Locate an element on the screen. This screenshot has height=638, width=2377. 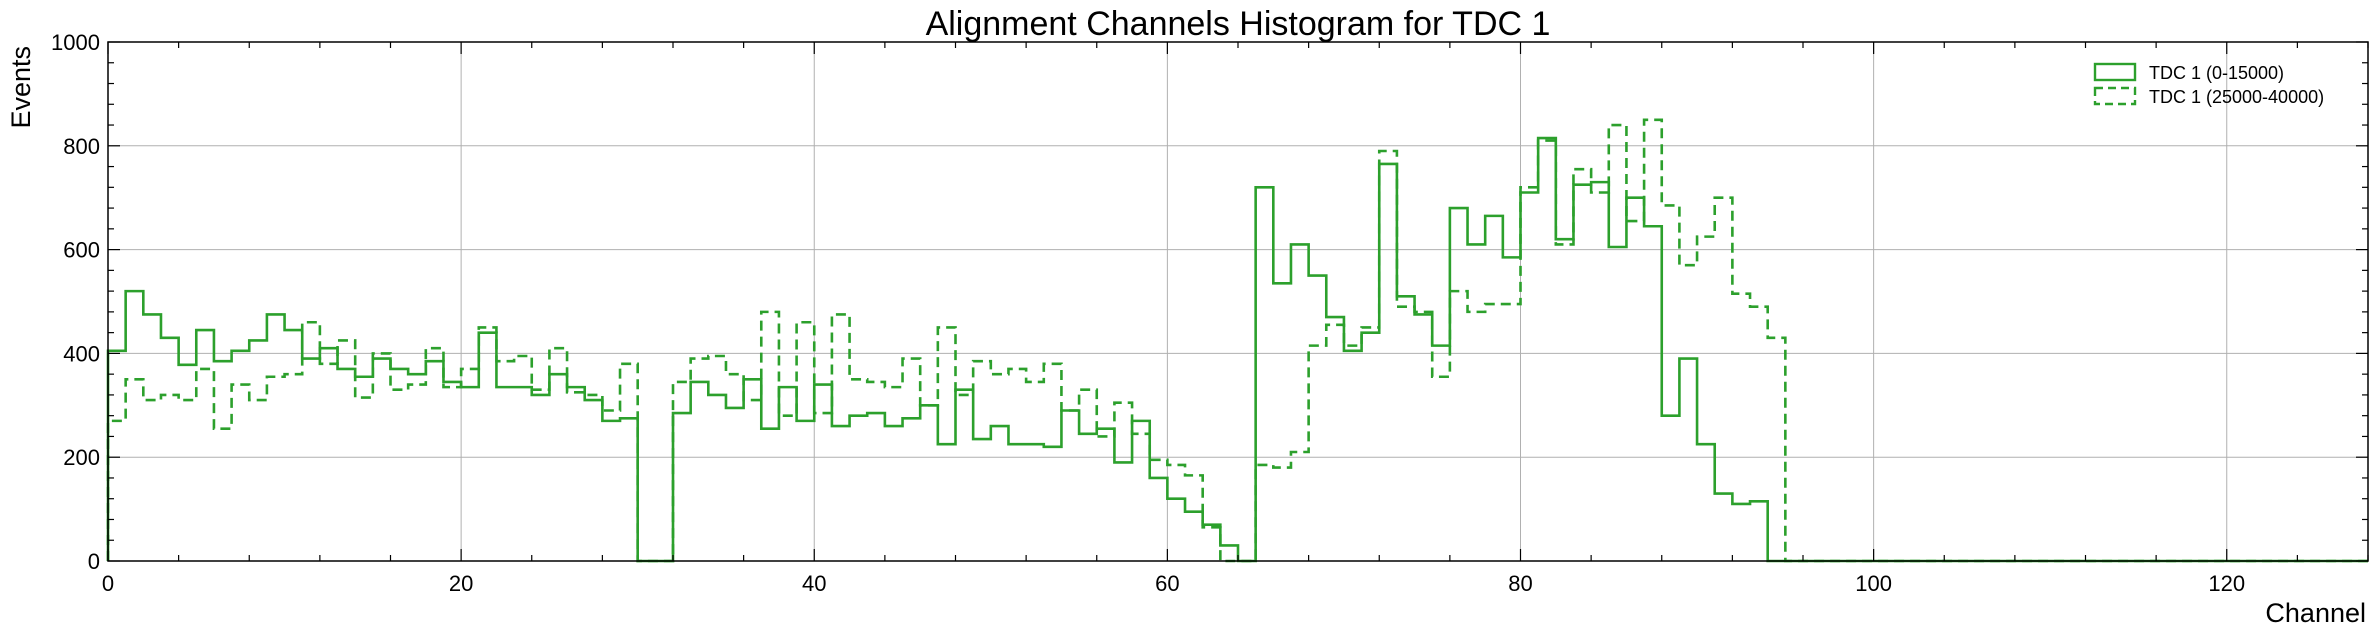
x-tick-label: 120 is located at coordinates (2226, 583).